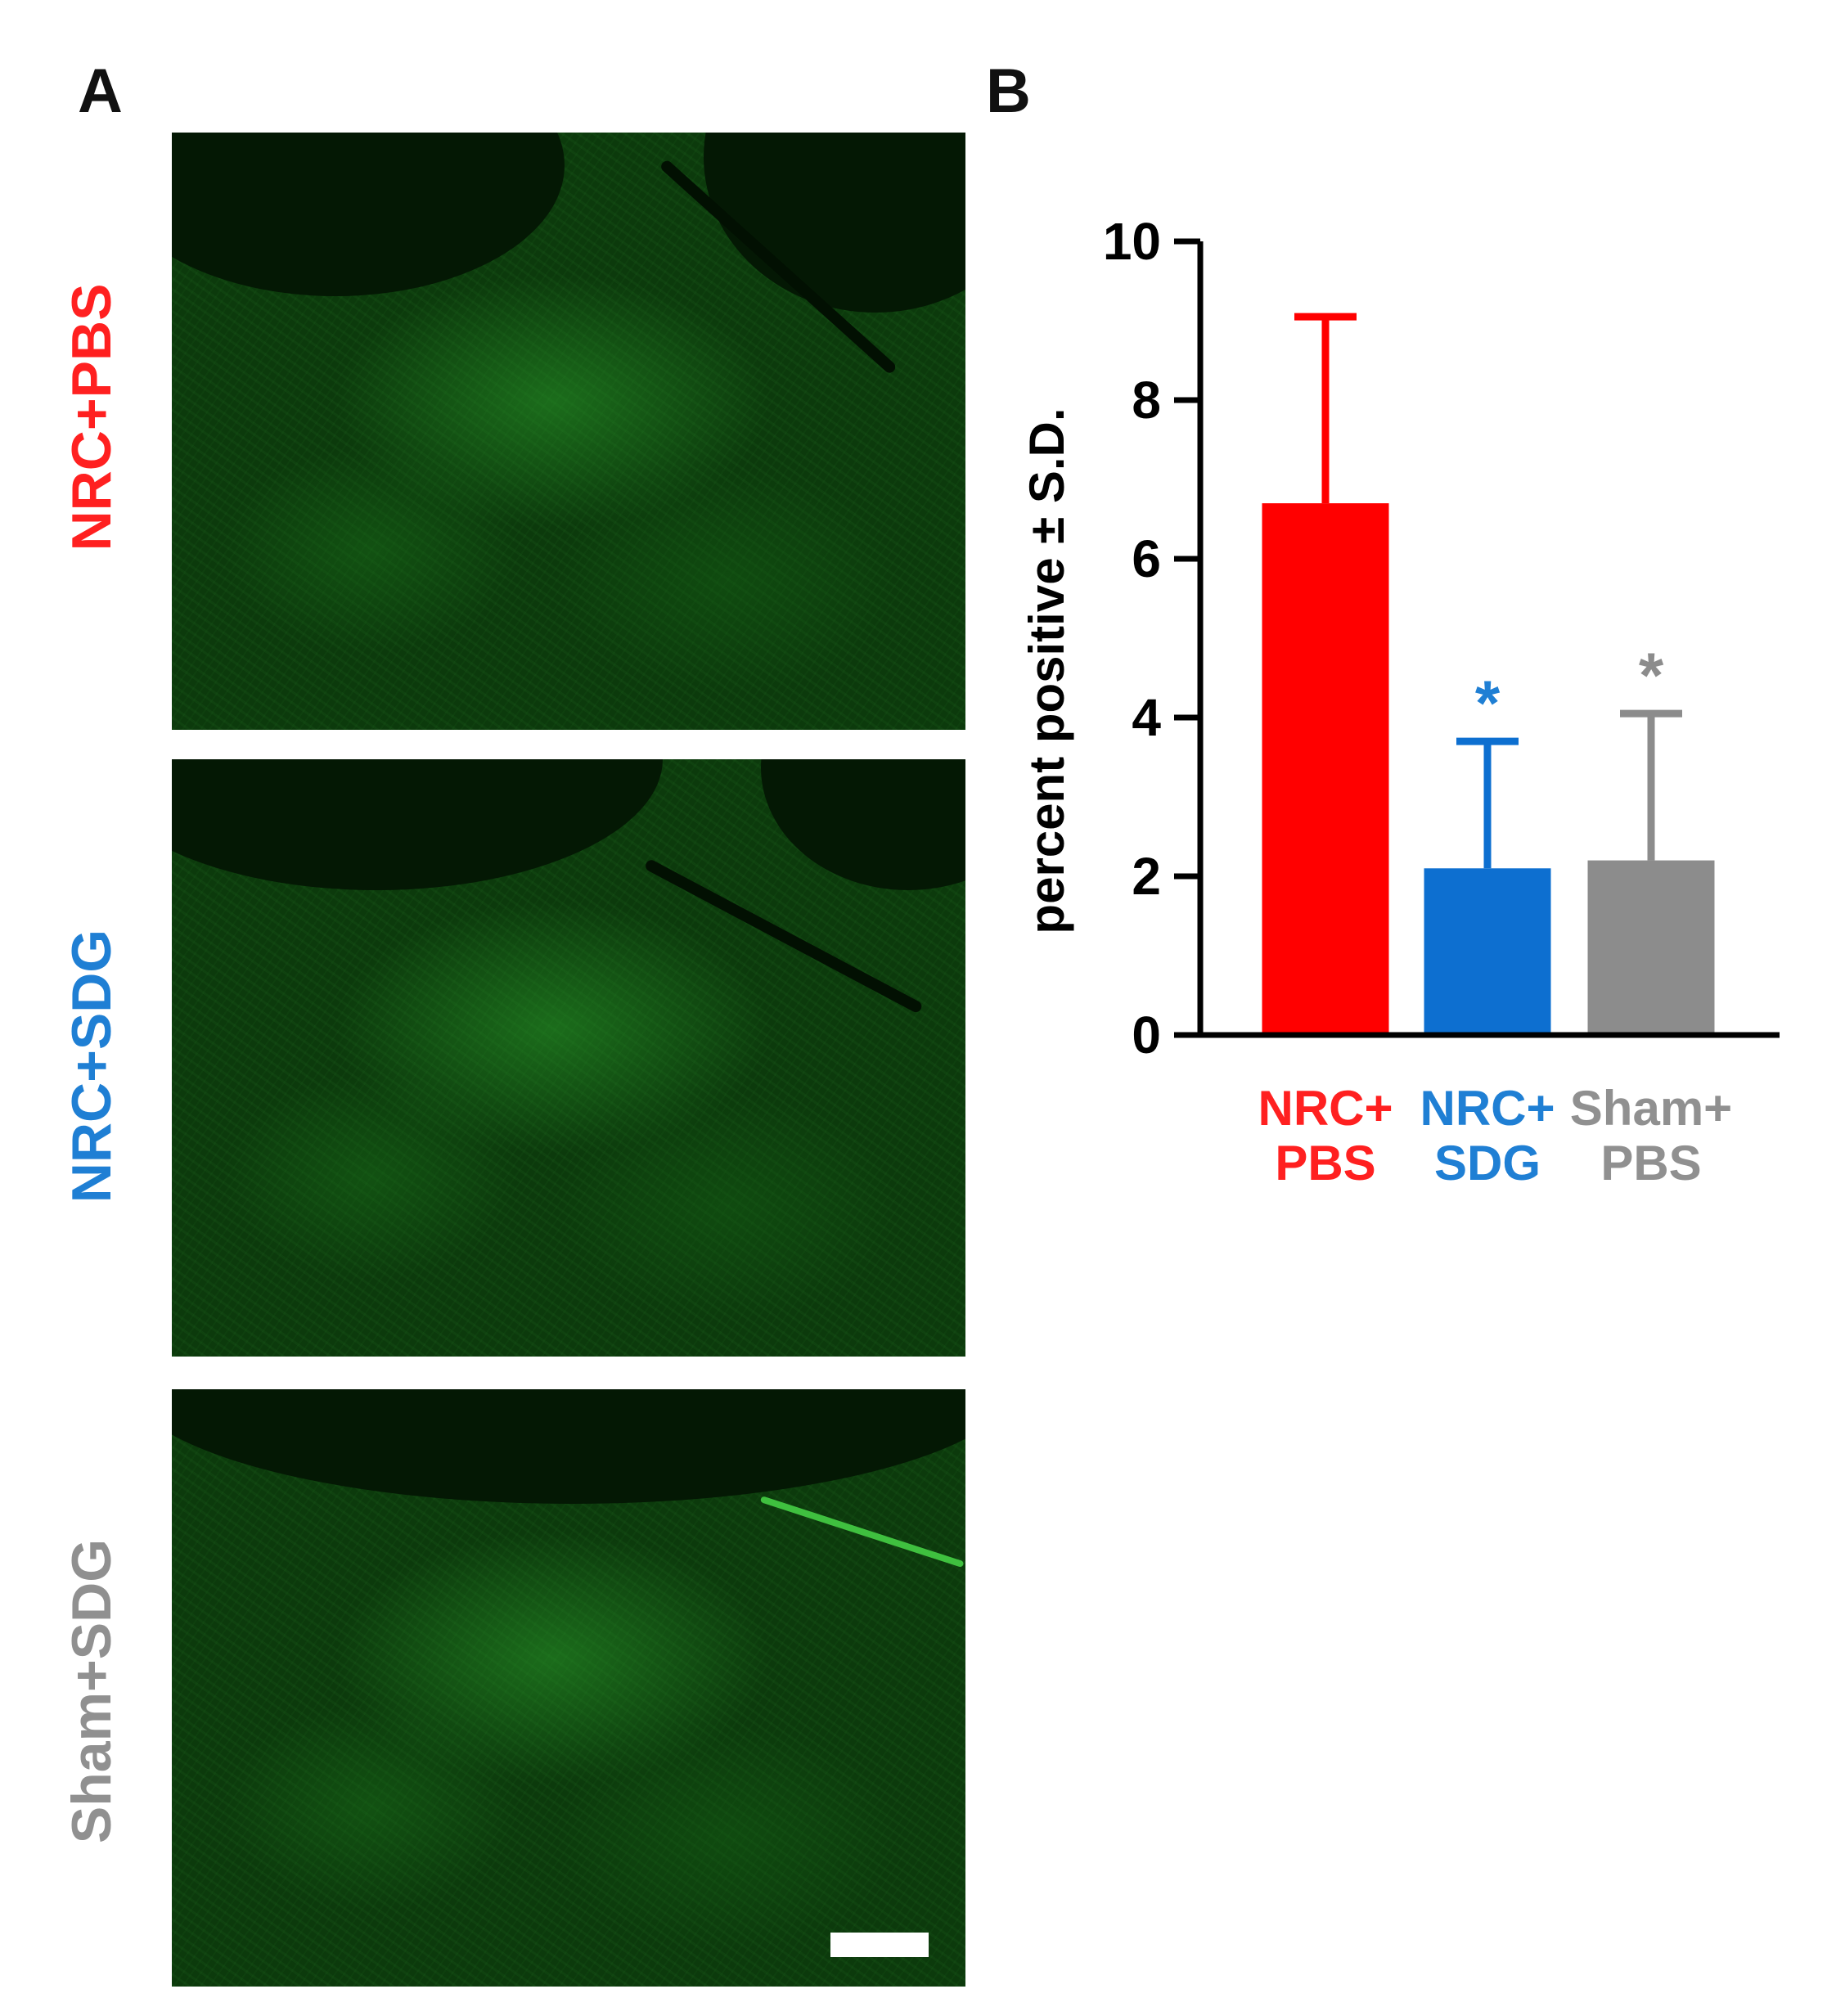 The image size is (1836, 2016). Describe the element at coordinates (1651, 1109) in the screenshot. I see `category-label-2-line1: Sham+` at that location.